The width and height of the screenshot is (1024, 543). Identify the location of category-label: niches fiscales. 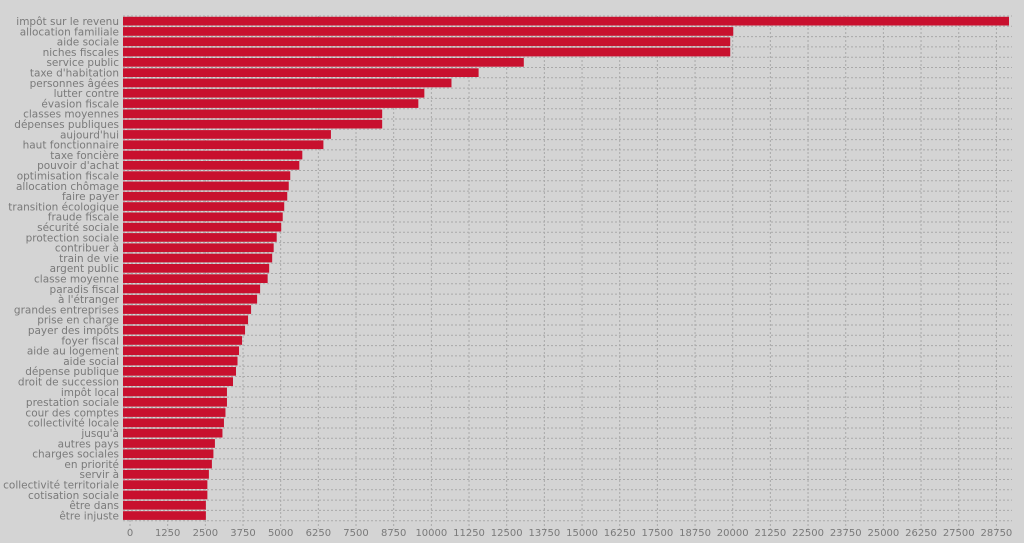
(81, 53).